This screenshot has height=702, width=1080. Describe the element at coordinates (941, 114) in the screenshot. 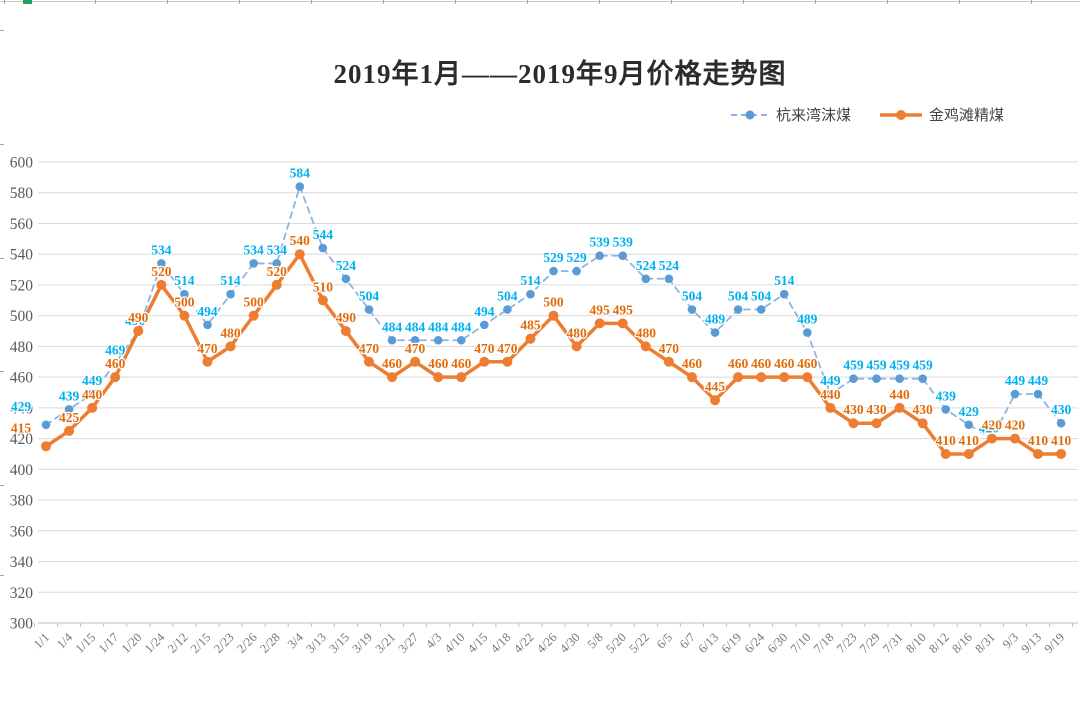

I see `legend-item-jinjitan: 金鸡滩精煤` at that location.